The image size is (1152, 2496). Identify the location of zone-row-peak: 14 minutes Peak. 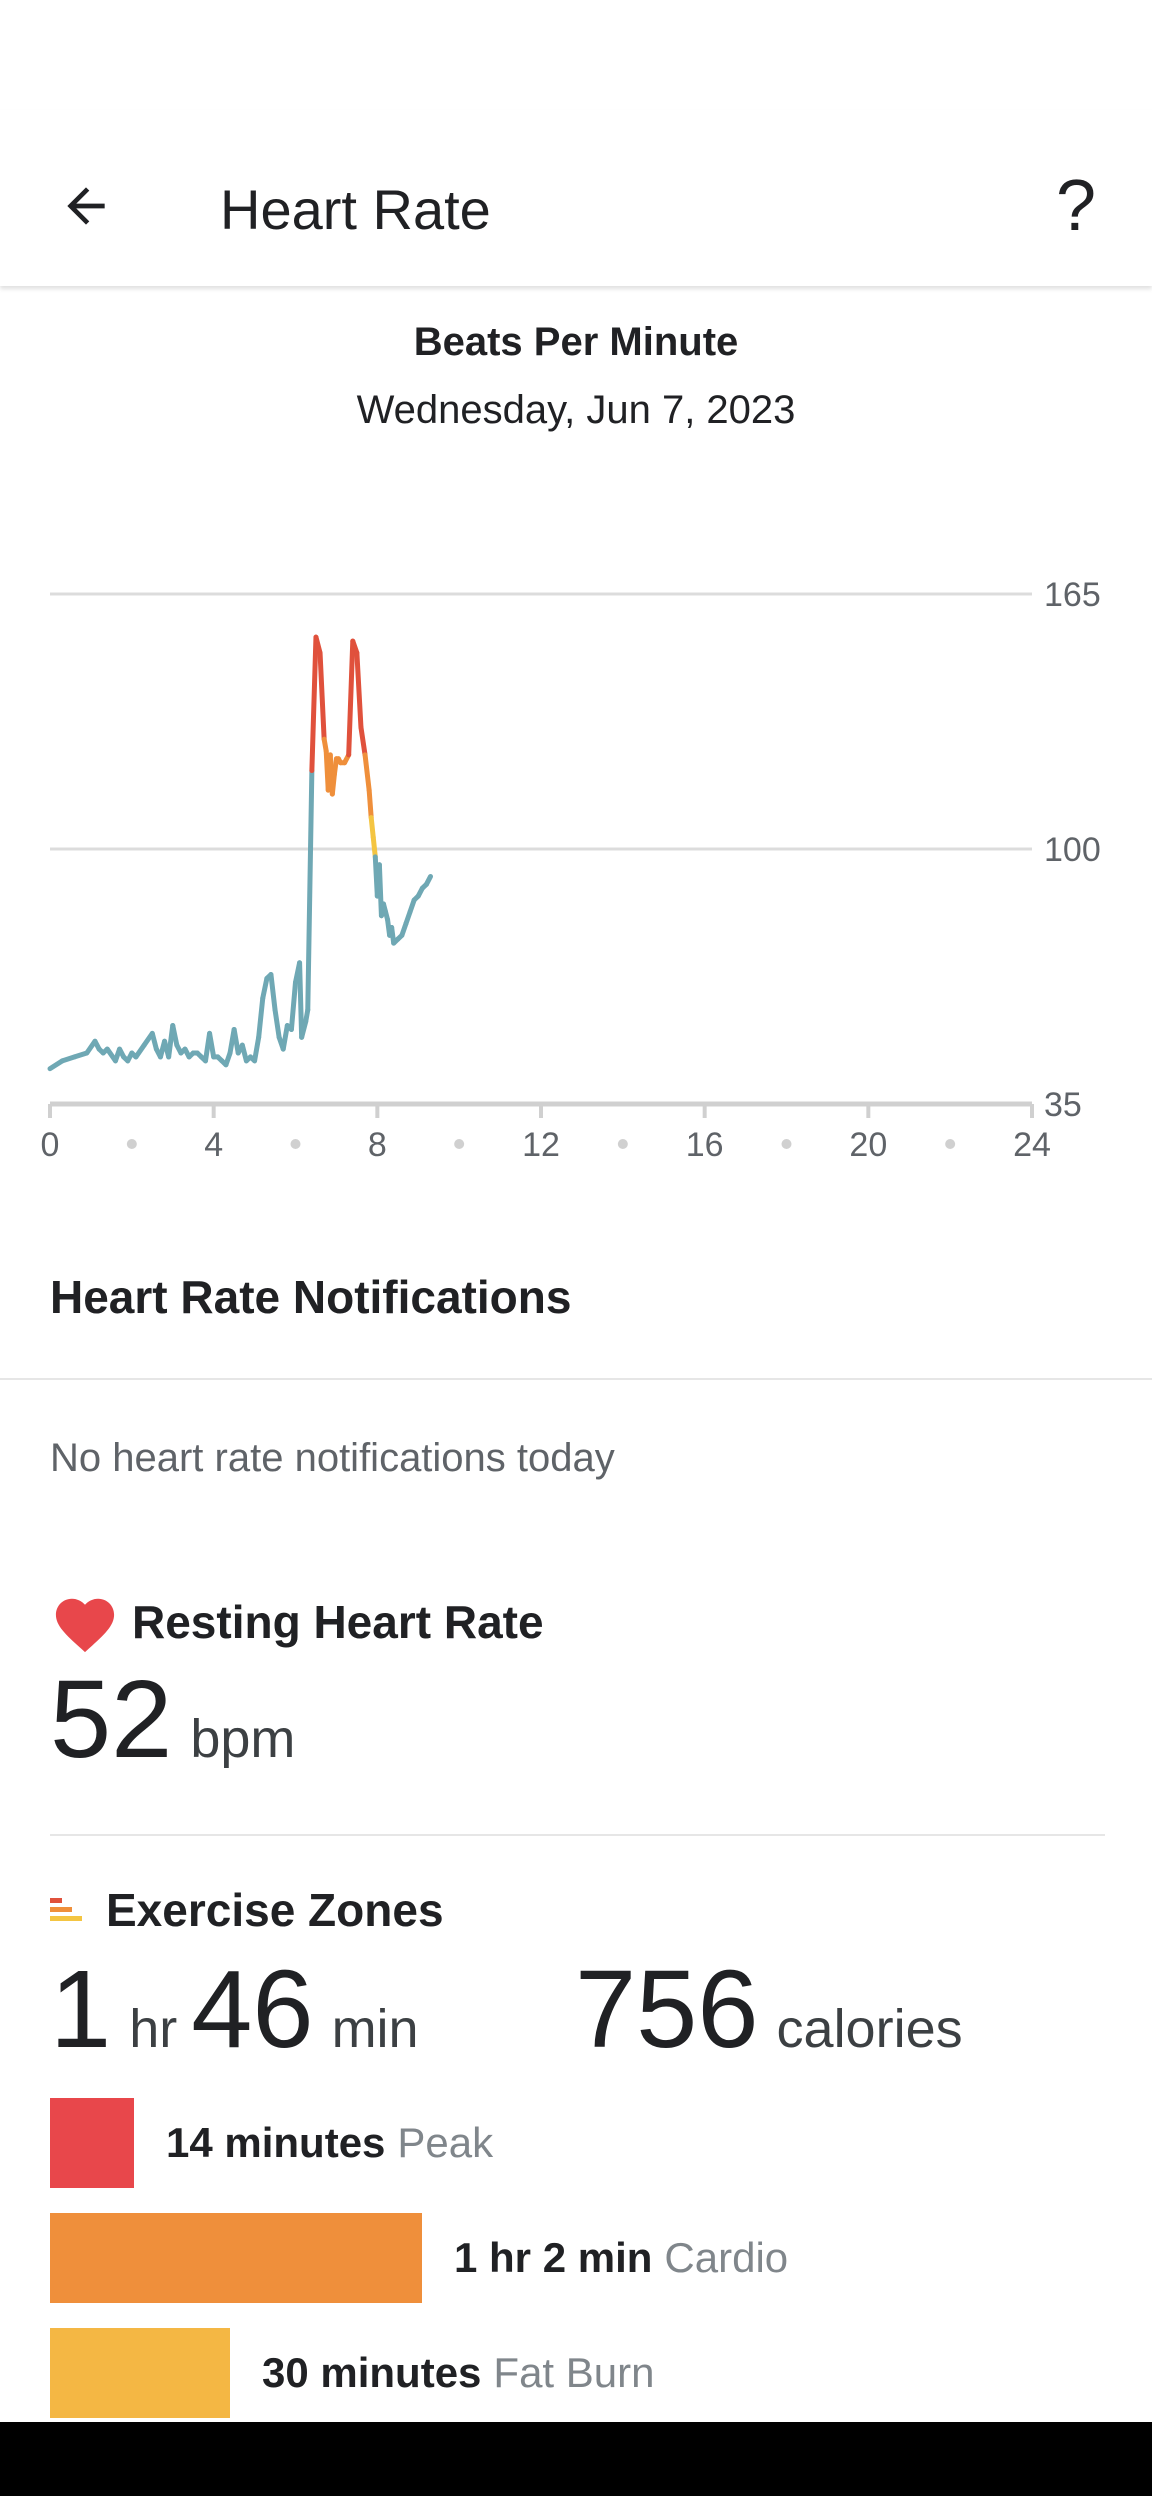
(271, 2143).